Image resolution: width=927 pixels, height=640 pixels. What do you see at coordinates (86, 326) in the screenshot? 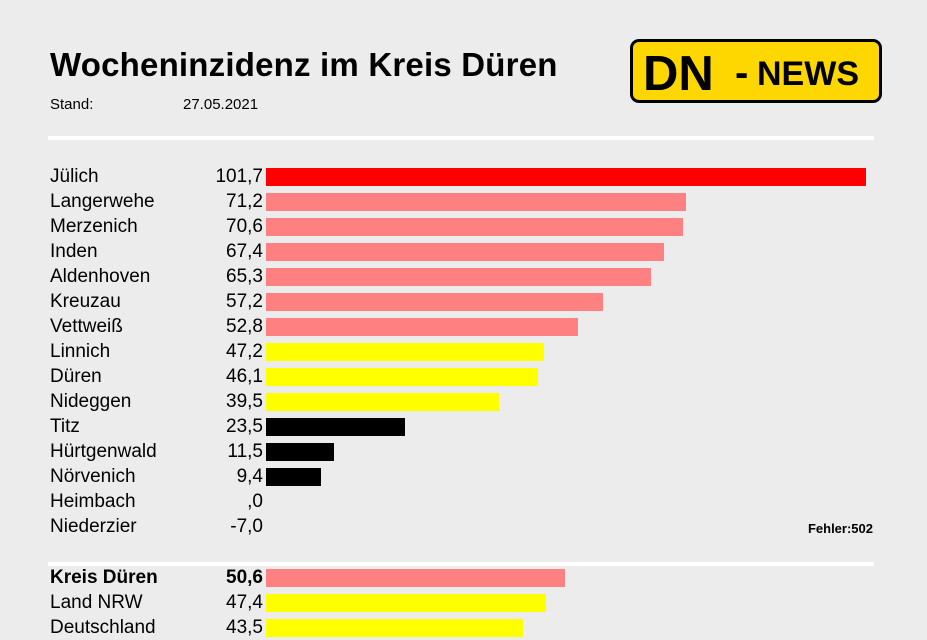
I see `municipality-category-label: Vettweiß` at bounding box center [86, 326].